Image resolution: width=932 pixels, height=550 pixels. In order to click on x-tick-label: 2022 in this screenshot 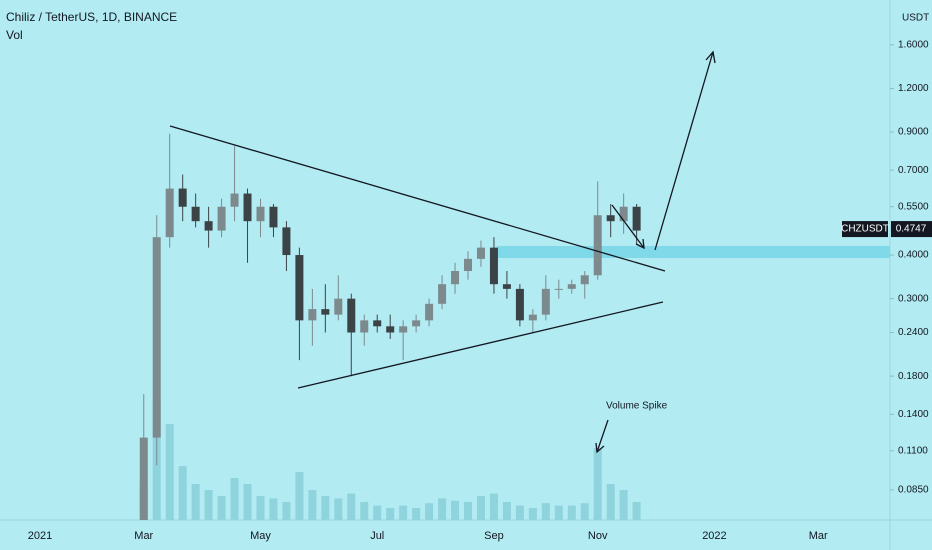, I will do `click(714, 536)`.